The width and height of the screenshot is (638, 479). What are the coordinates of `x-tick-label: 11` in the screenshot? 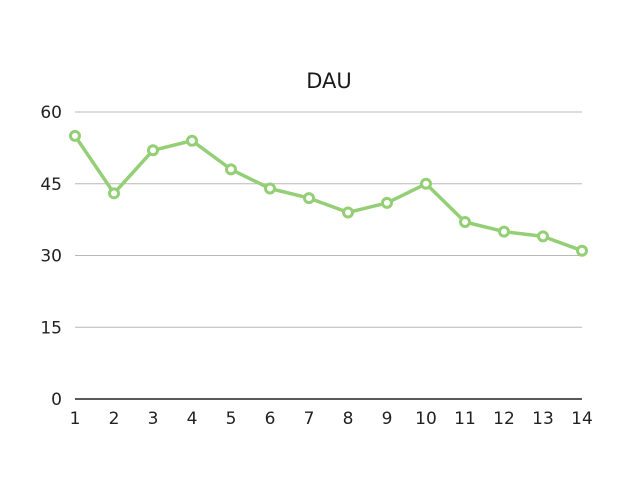 It's located at (465, 419).